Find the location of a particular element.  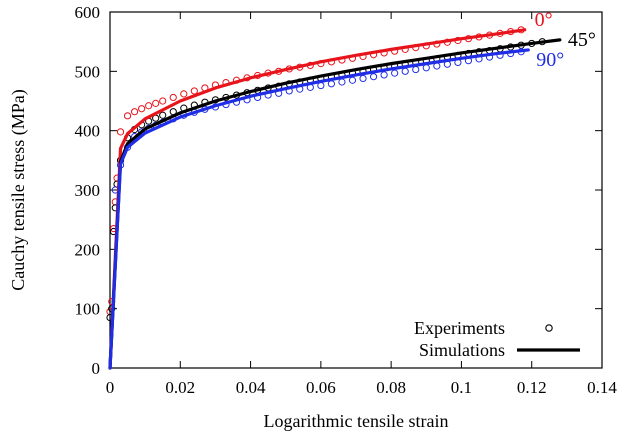

x-tick-label: 0.1 is located at coordinates (461, 387).